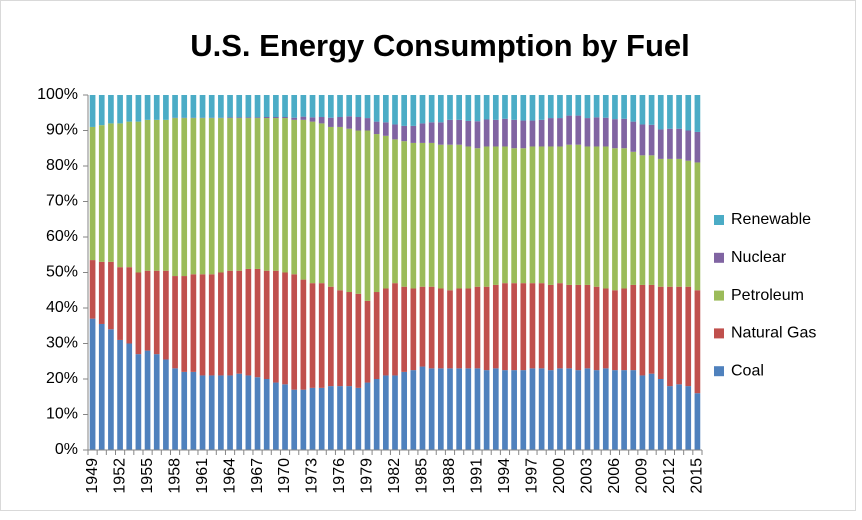 This screenshot has height=520, width=862. Describe the element at coordinates (669, 476) in the screenshot. I see `x-tick-label: 2012` at that location.